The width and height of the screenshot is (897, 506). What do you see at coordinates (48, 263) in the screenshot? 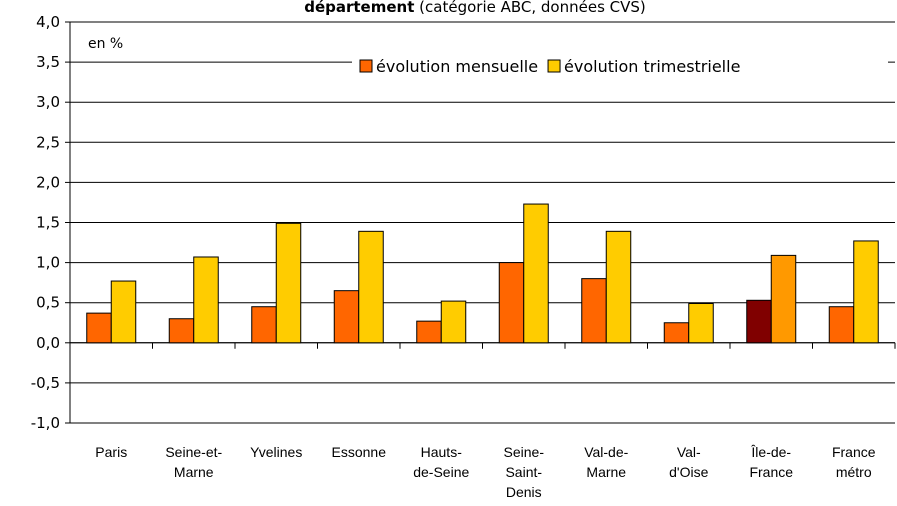
I see `y-tick-label: 1,0` at bounding box center [48, 263].